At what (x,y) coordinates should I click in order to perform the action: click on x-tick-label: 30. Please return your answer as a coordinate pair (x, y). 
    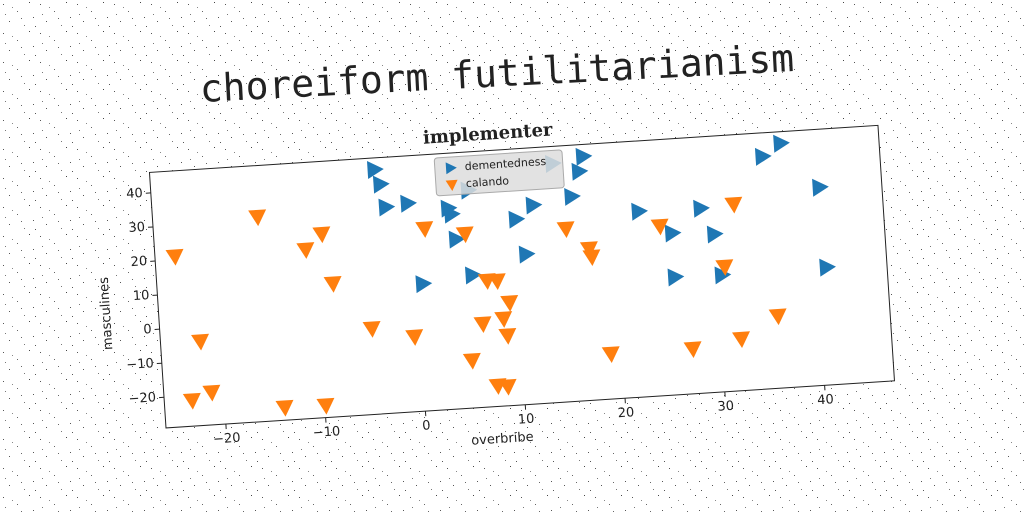
    Looking at the image, I should click on (725, 407).